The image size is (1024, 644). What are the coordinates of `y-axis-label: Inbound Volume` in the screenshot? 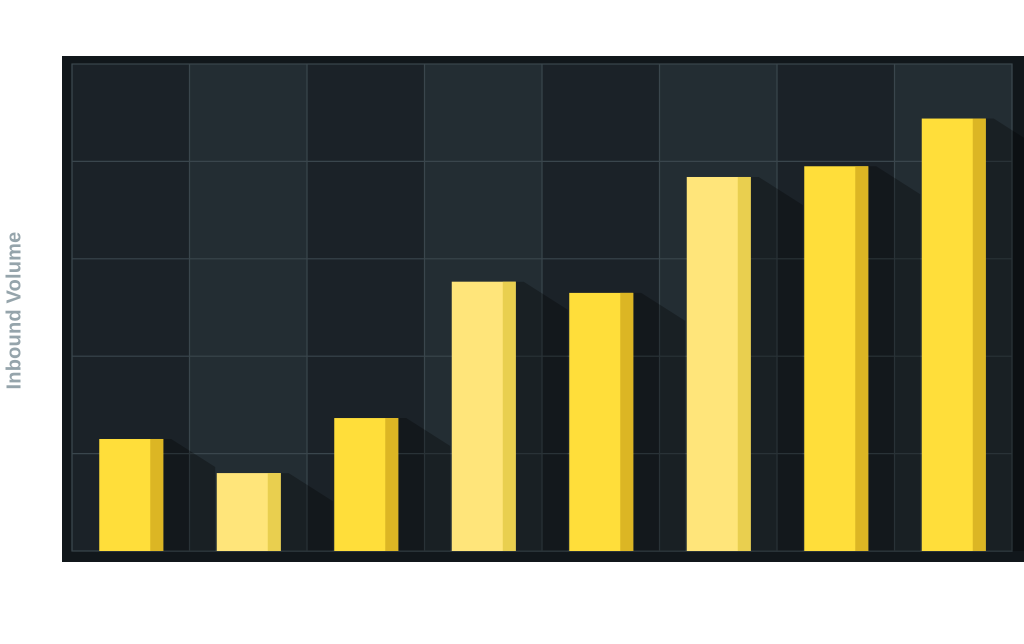 It's located at (14, 310).